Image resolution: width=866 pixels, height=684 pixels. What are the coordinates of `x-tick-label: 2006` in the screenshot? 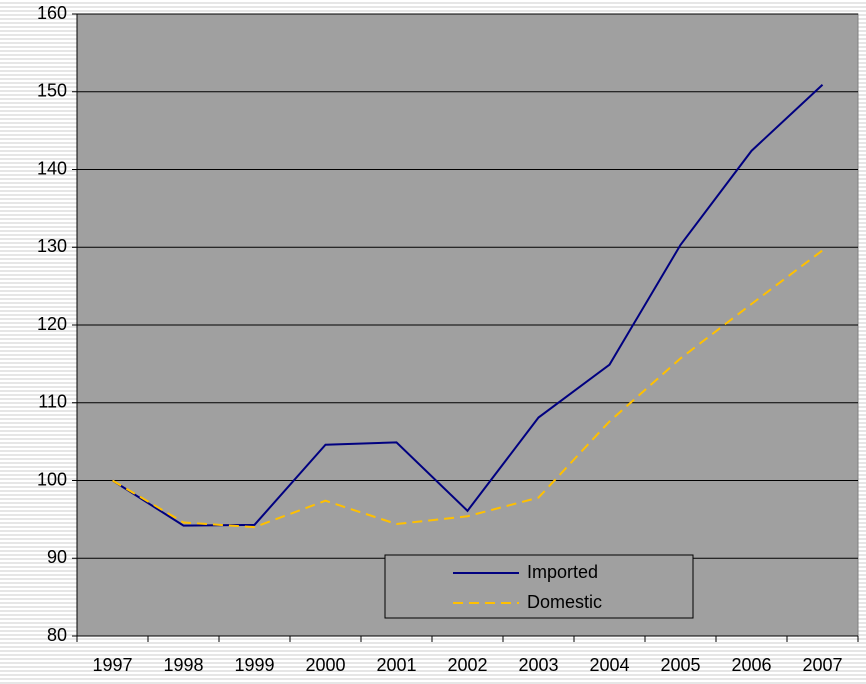 It's located at (751, 665).